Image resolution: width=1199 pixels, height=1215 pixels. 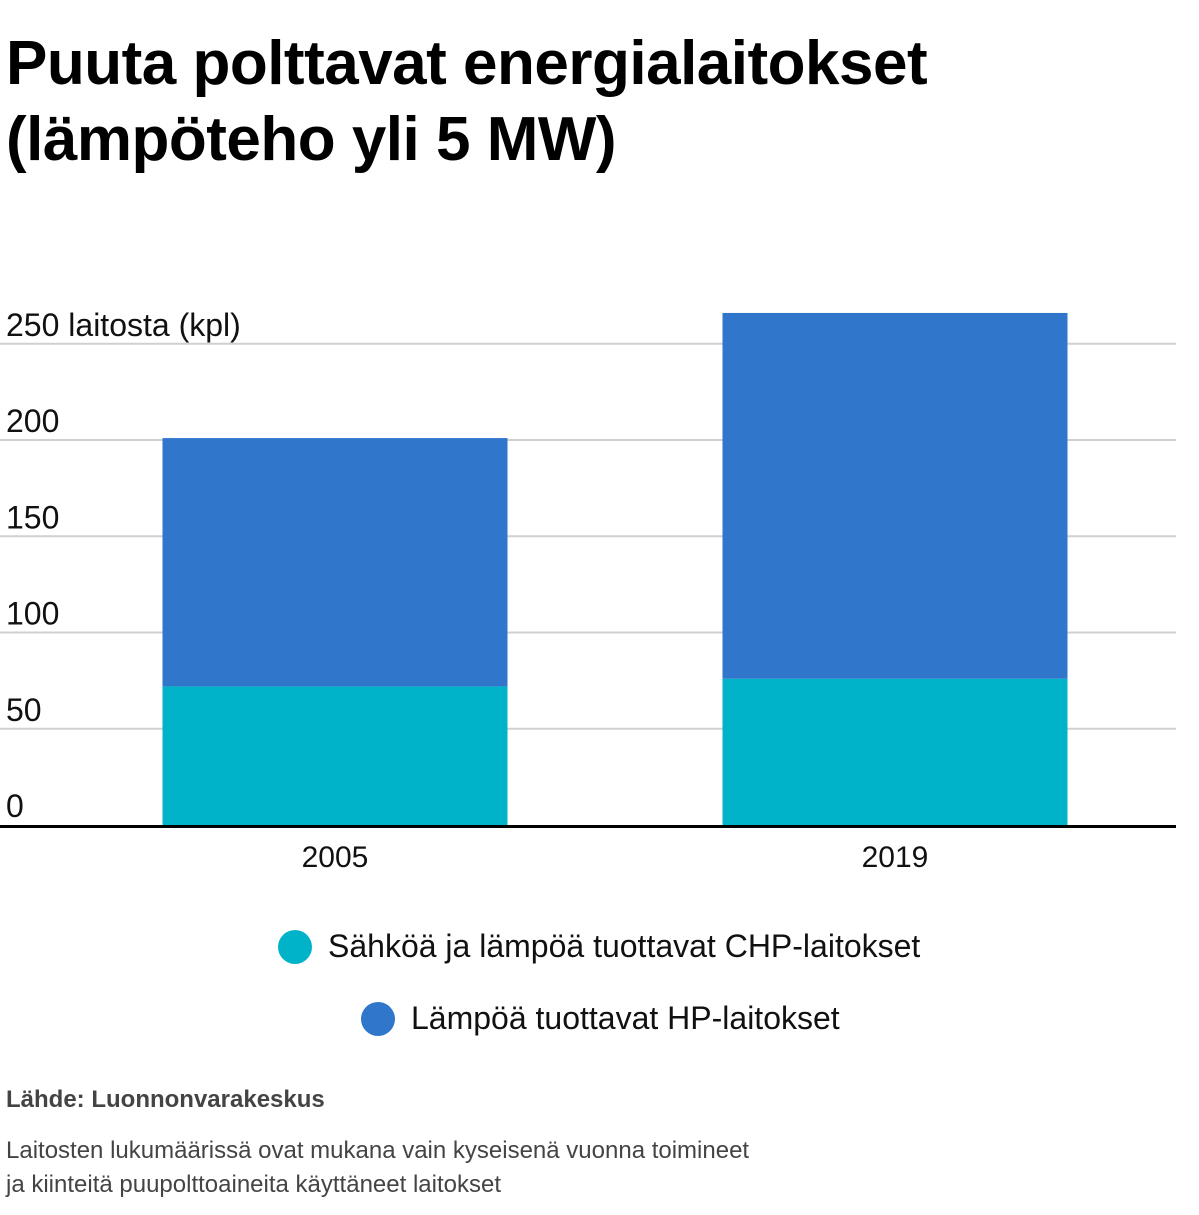 What do you see at coordinates (335, 857) in the screenshot?
I see `x-tick-label-2005: 2005` at bounding box center [335, 857].